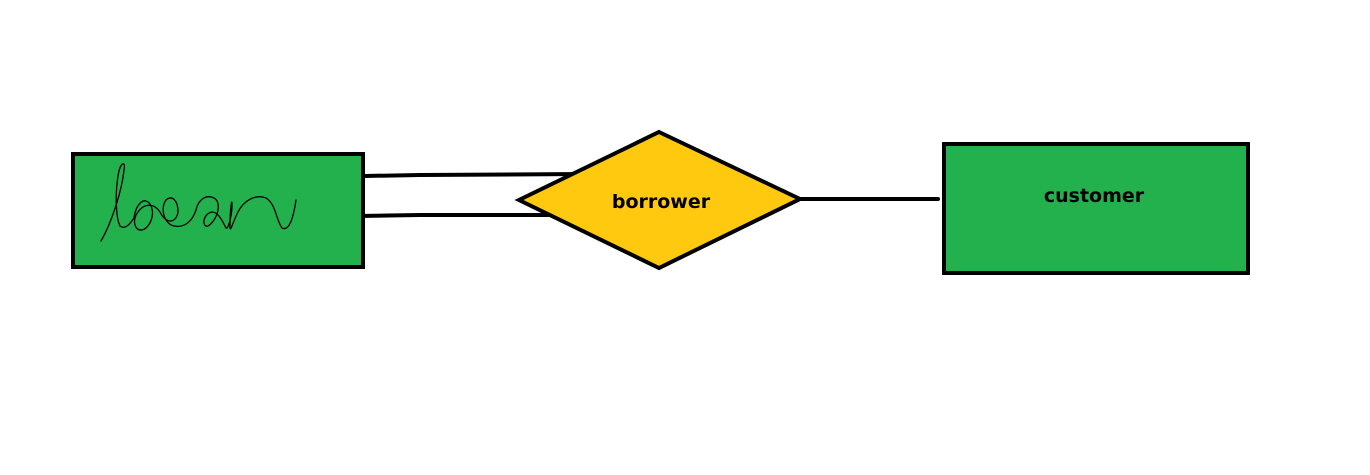 This screenshot has width=1370, height=475. I want to click on entity-customer: customer, so click(1096, 208).